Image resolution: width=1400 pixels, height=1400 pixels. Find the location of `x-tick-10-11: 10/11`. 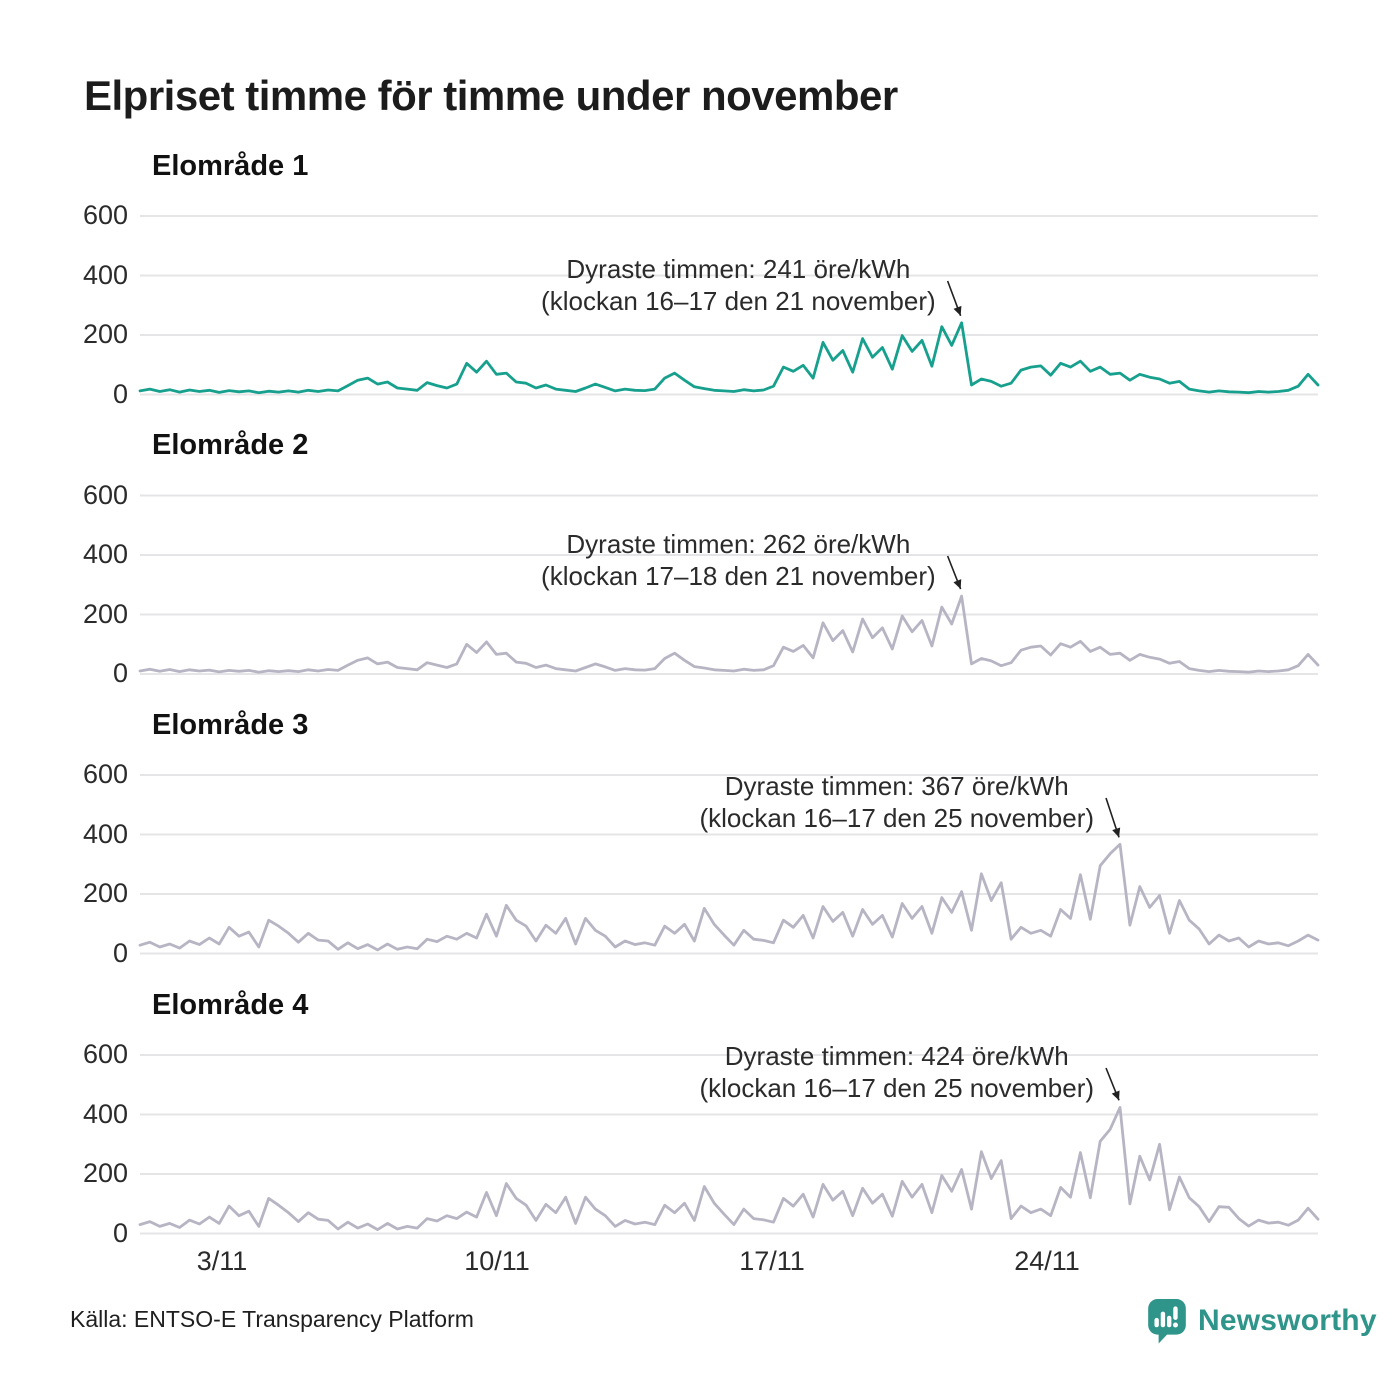

x-tick-10-11: 10/11 is located at coordinates (497, 1261).